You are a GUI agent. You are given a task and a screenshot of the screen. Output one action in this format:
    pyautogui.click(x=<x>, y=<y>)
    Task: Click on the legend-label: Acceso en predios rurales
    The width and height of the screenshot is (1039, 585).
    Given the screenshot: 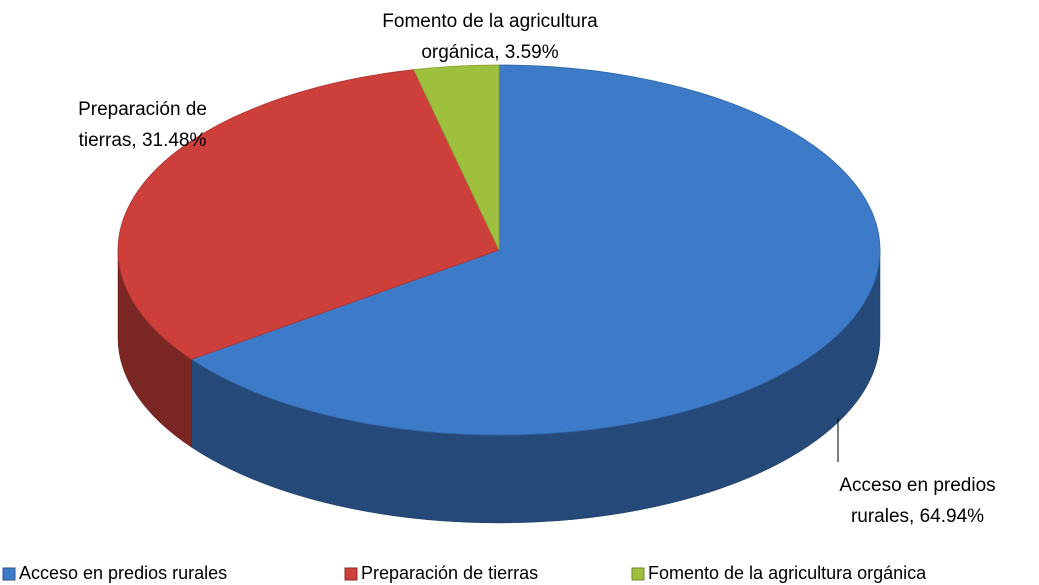 What is the action you would take?
    pyautogui.click(x=123, y=573)
    